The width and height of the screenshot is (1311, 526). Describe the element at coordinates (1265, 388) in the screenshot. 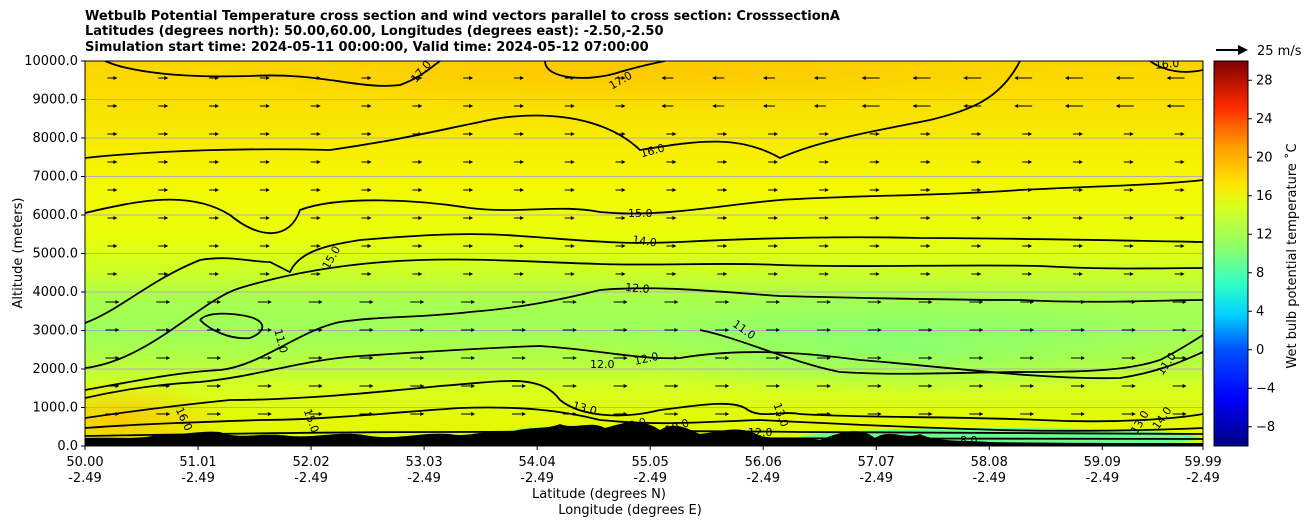

I see `colorbar-tick-label: −4` at that location.